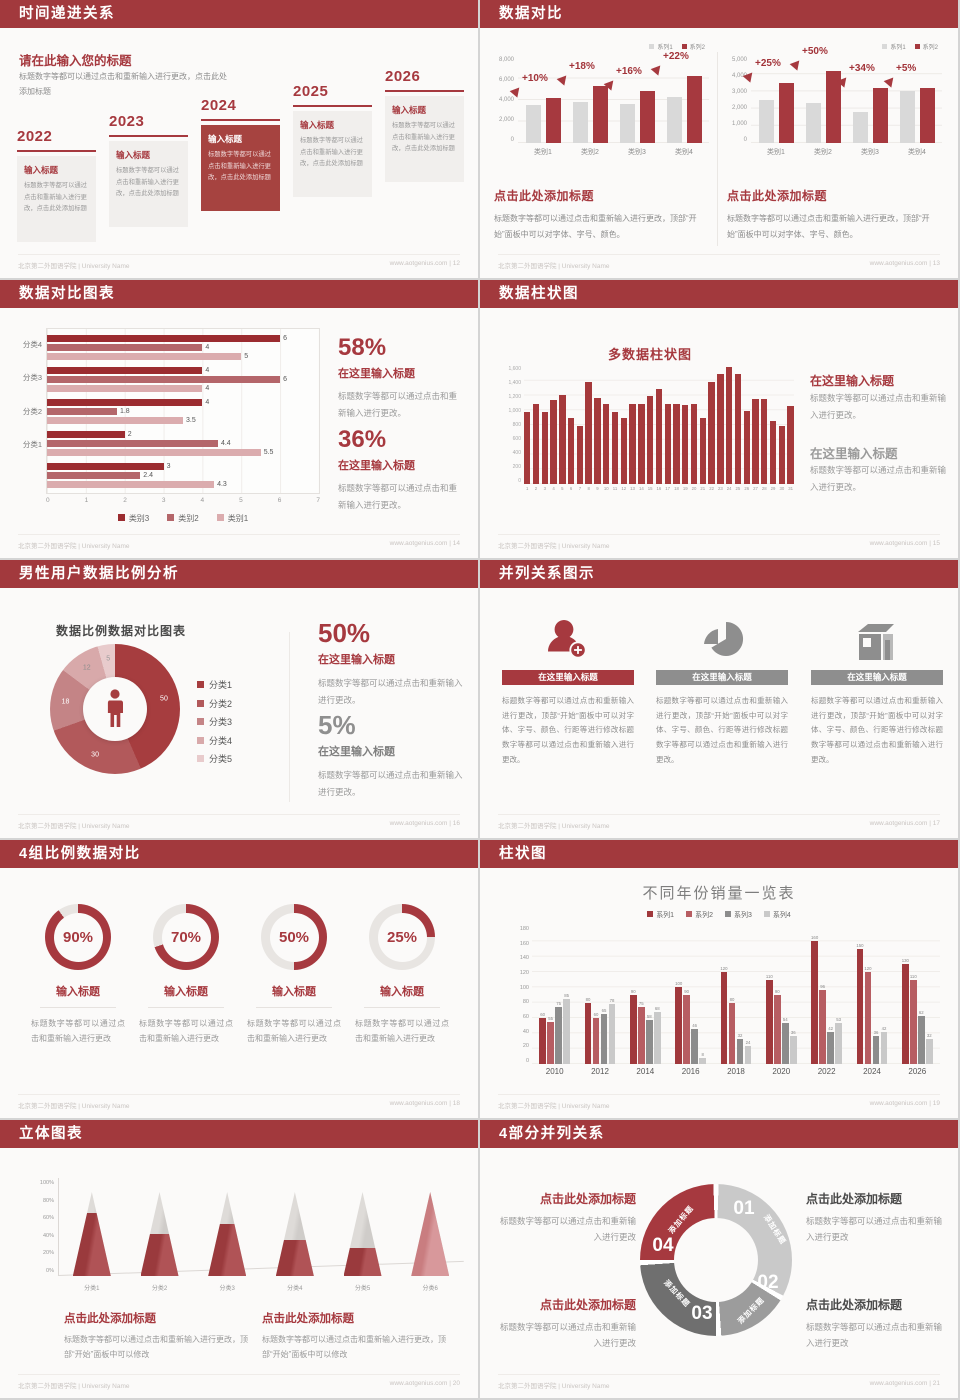  I want to click on bar-wrap: 55, so click(550, 995).